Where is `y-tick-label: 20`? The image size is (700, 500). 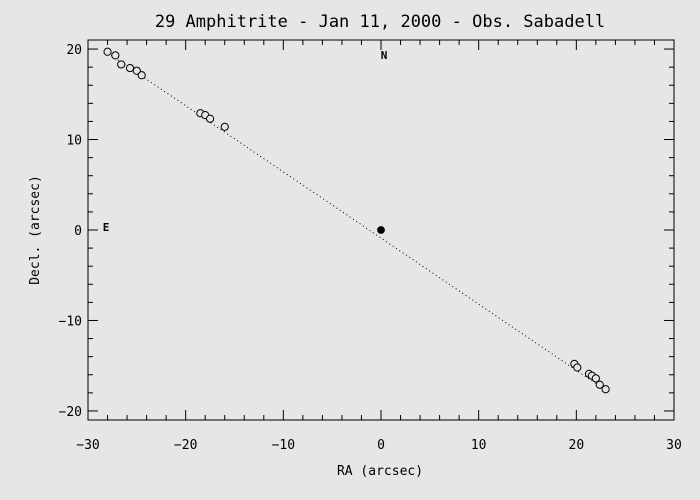 y-tick-label: 20 is located at coordinates (74, 50).